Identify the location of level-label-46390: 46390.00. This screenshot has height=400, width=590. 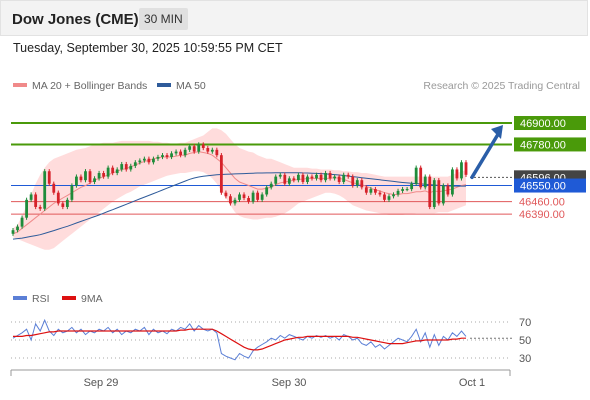
(542, 215).